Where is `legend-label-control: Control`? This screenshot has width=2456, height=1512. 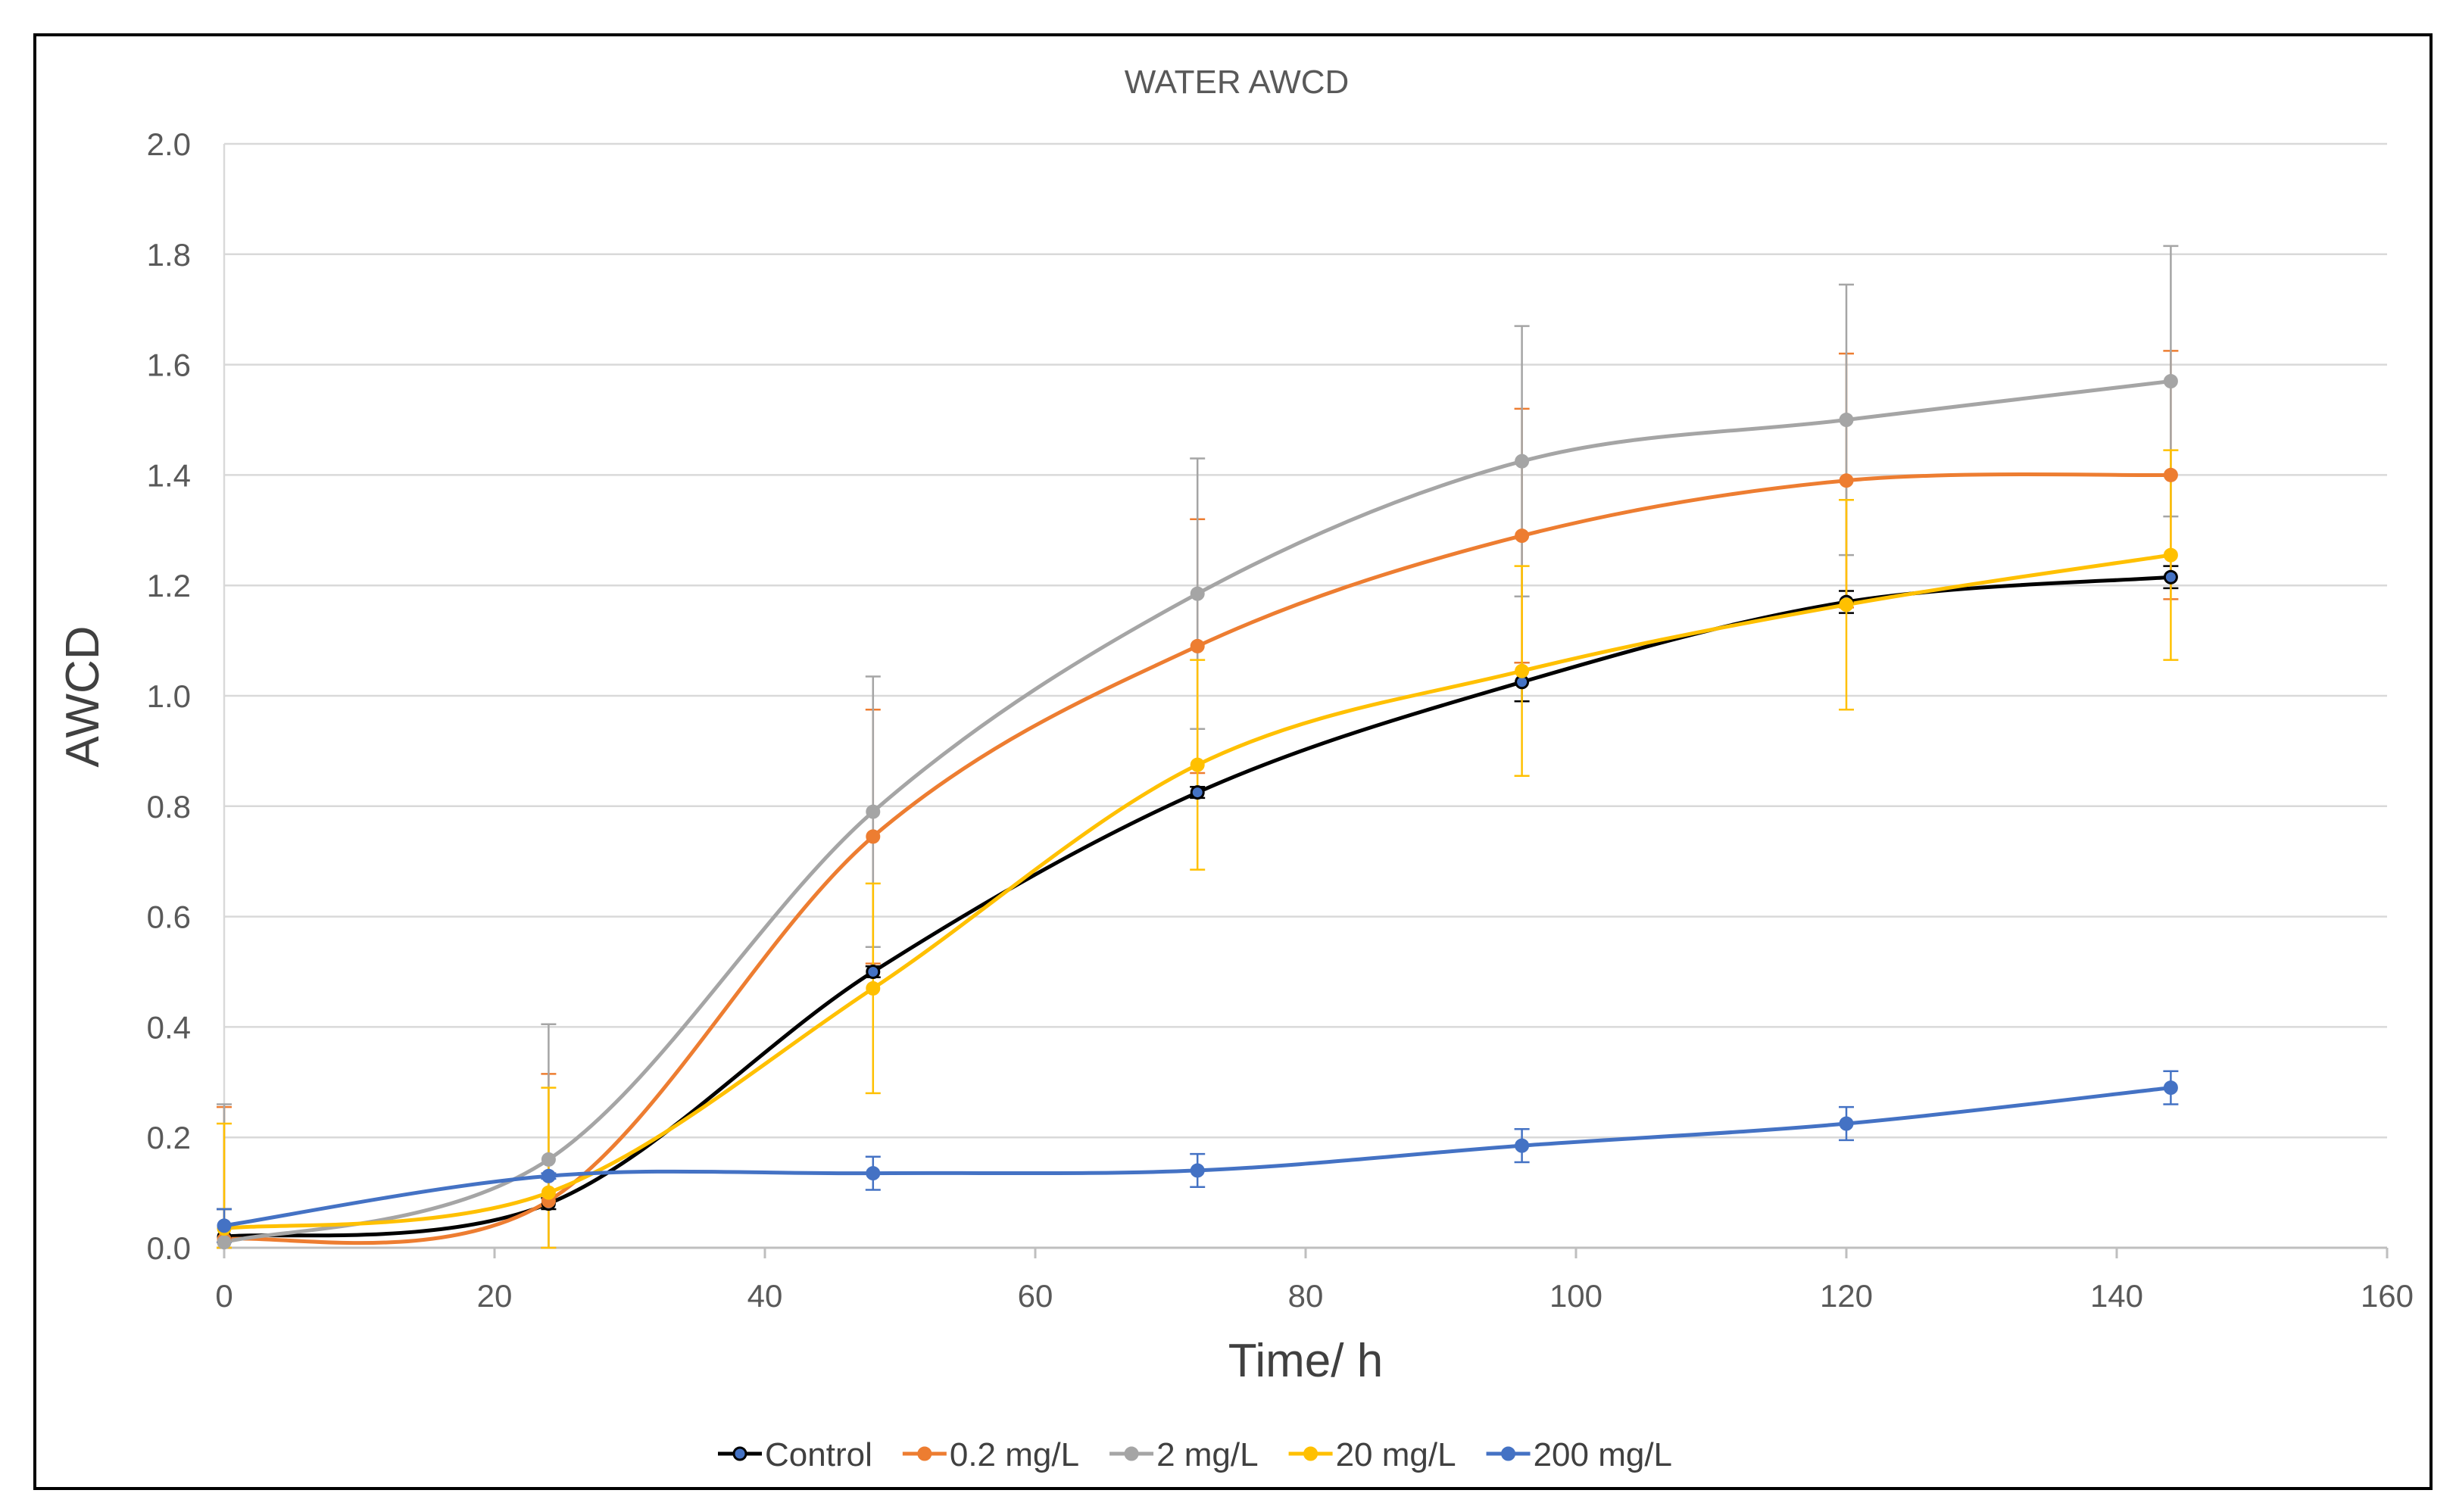 legend-label-control: Control is located at coordinates (818, 1454).